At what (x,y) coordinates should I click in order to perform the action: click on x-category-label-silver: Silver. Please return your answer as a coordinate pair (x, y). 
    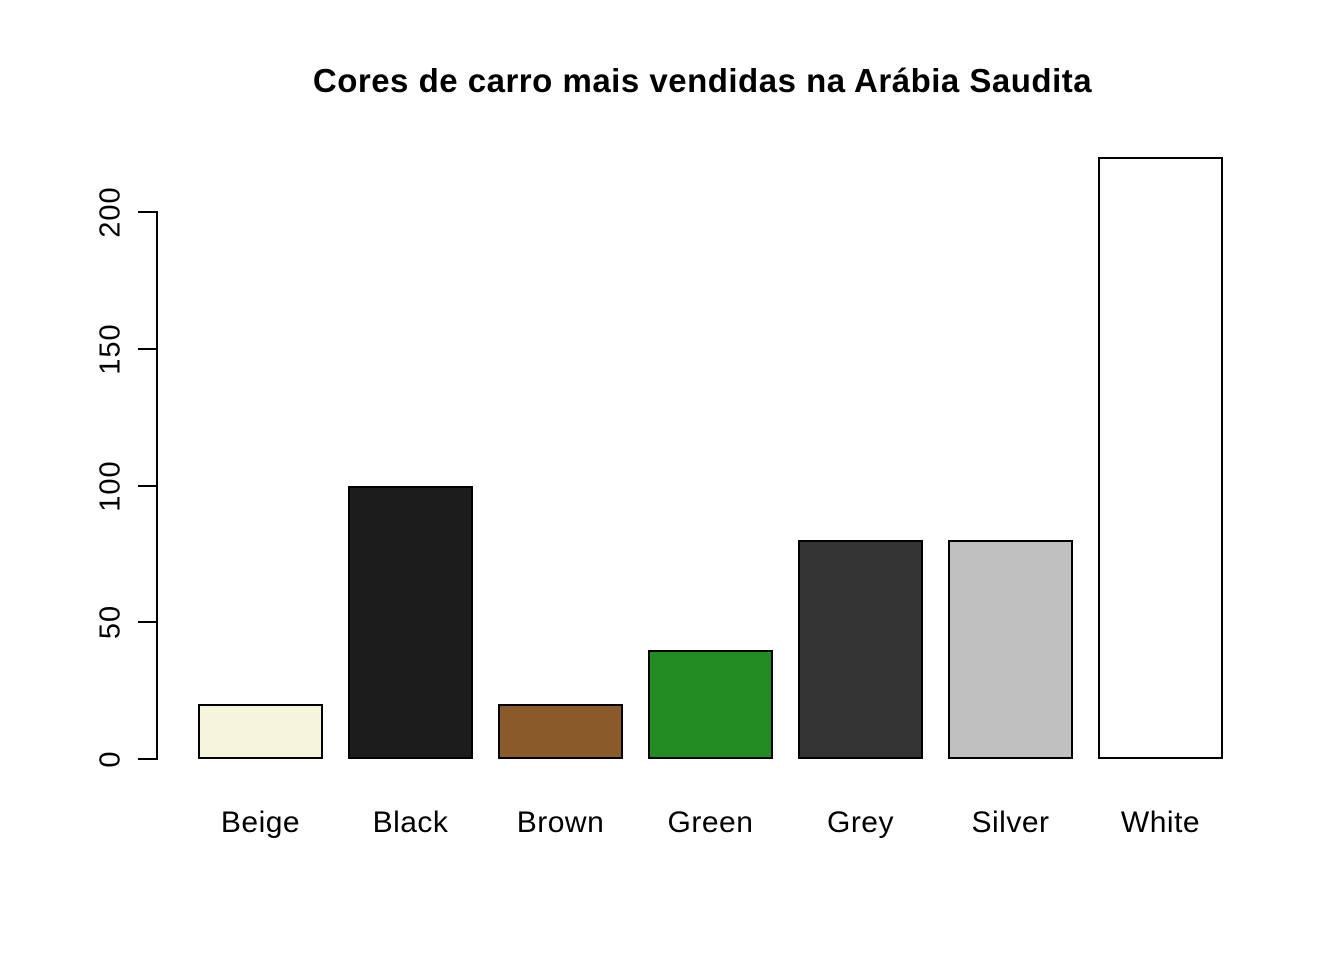
    Looking at the image, I should click on (1010, 822).